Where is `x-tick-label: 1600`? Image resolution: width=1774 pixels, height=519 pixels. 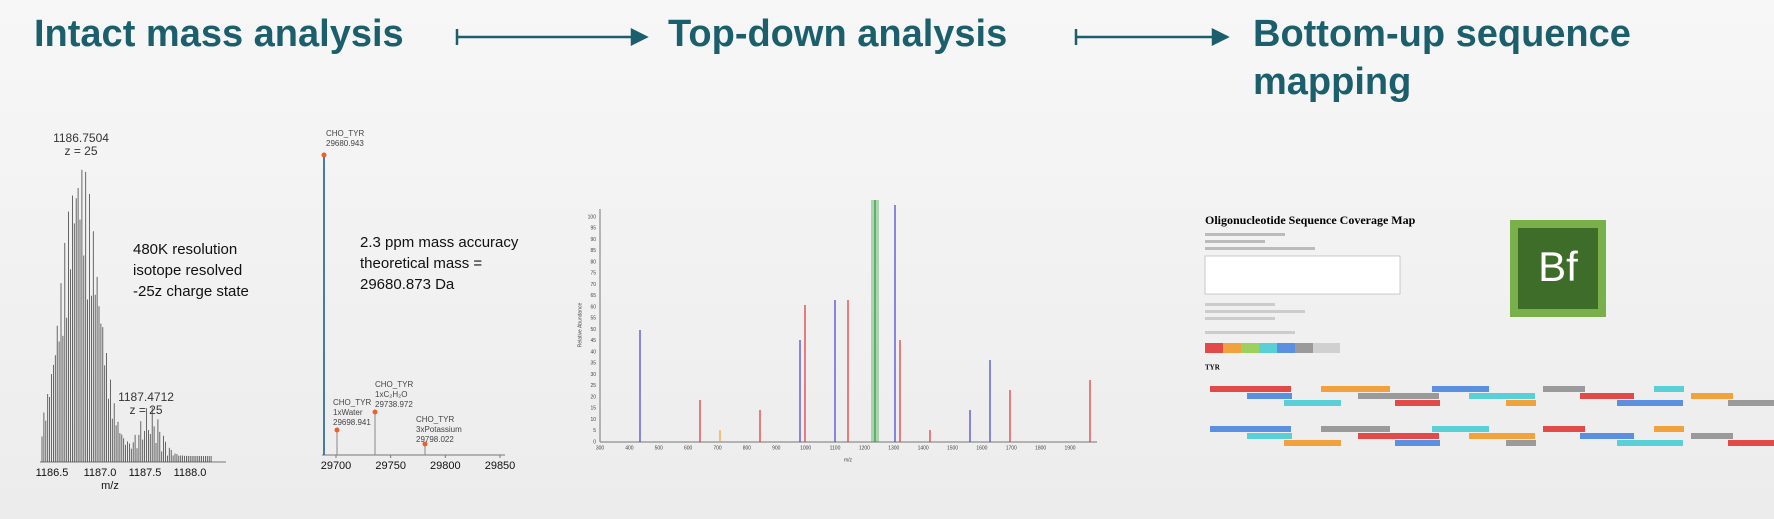 x-tick-label: 1600 is located at coordinates (981, 448).